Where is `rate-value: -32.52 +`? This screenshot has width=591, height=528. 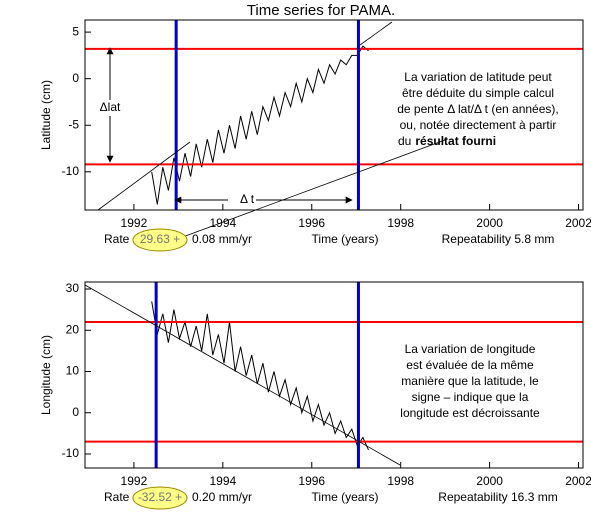 rate-value: -32.52 + is located at coordinates (160, 497).